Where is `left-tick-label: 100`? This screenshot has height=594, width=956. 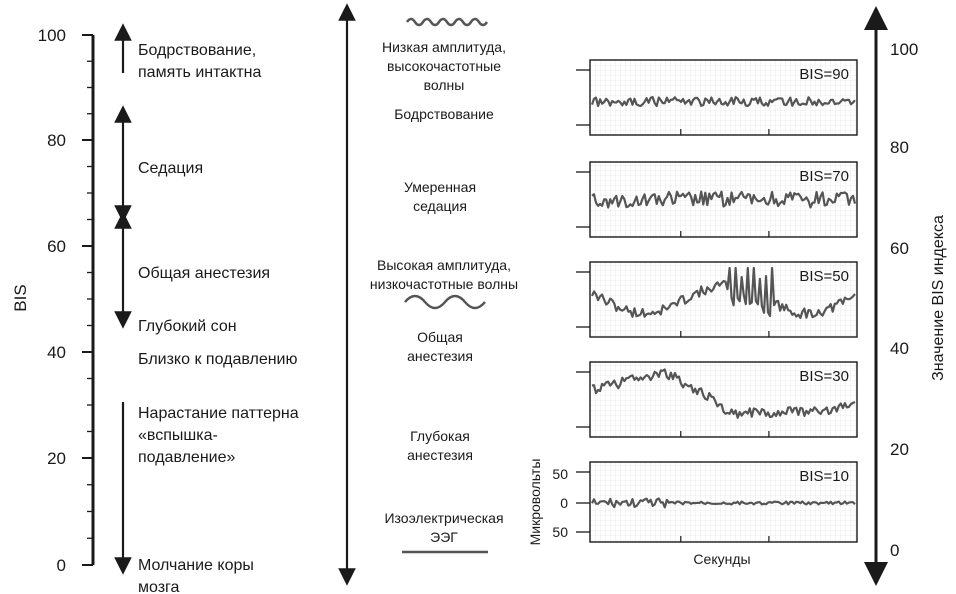 left-tick-label: 100 is located at coordinates (52, 35).